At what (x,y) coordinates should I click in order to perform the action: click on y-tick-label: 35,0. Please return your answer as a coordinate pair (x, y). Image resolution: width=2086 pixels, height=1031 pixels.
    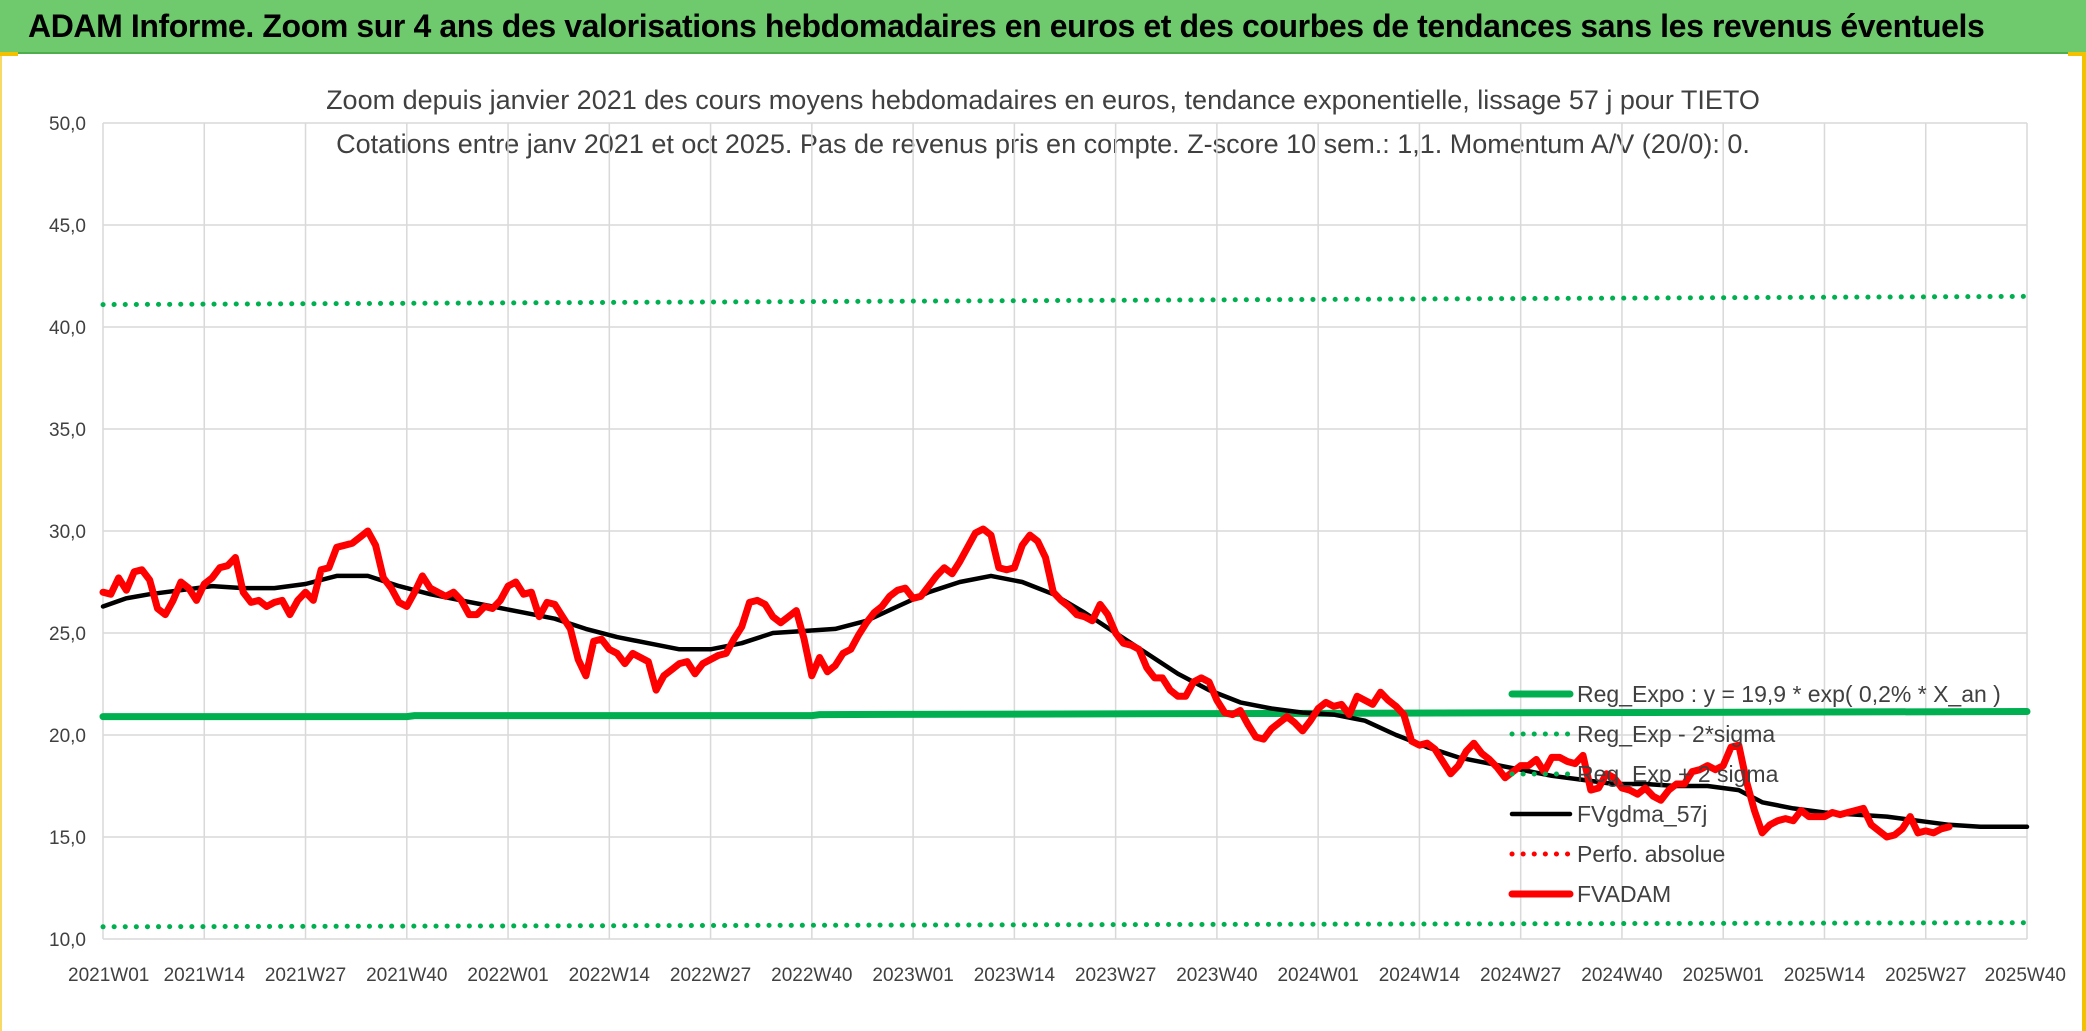
    Looking at the image, I should click on (67, 430).